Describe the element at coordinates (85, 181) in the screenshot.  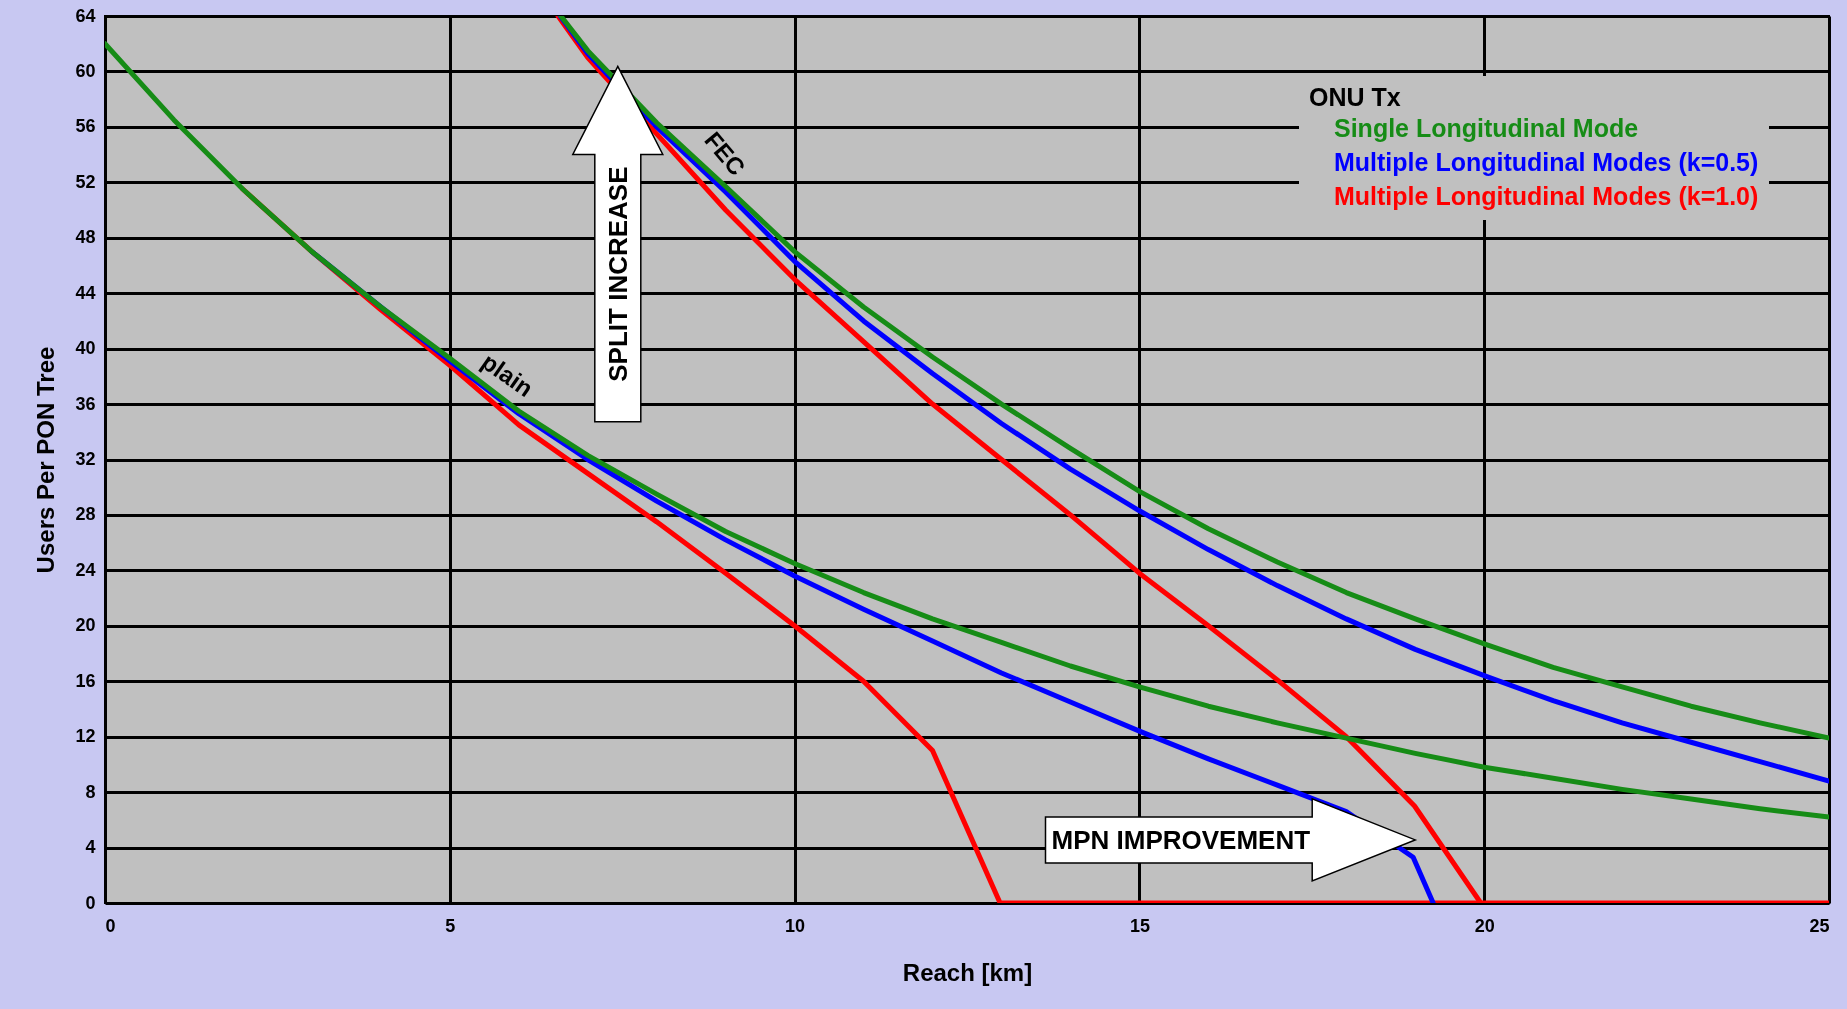
I see `y-tick-label: 52` at that location.